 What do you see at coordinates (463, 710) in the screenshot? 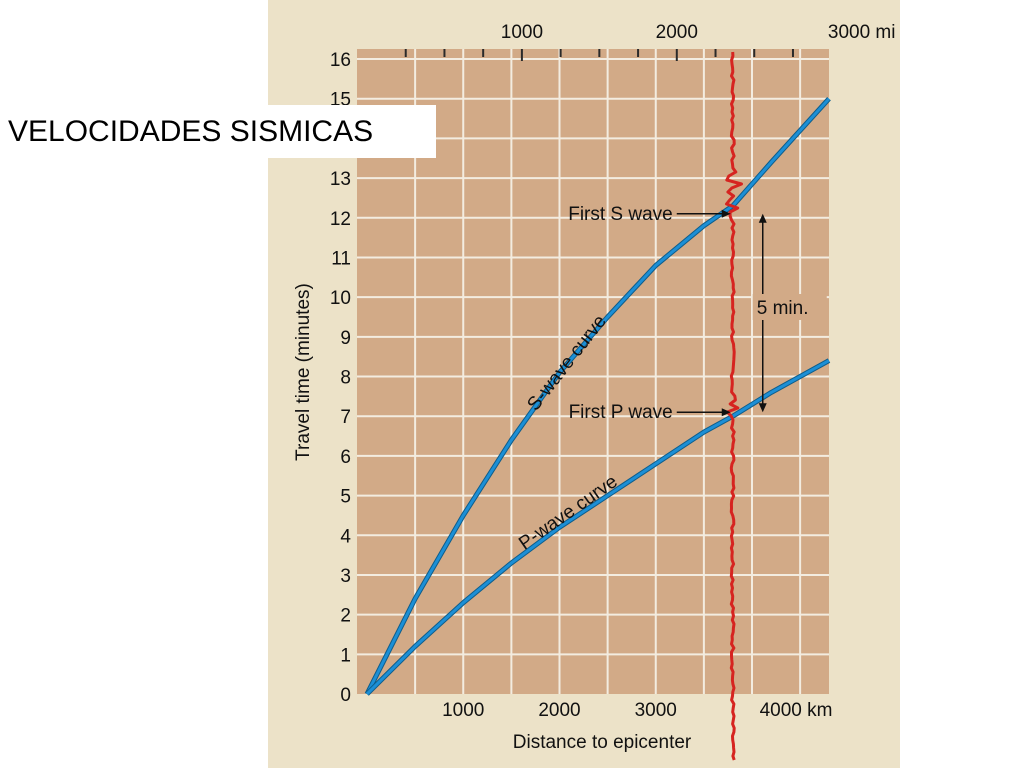
I see `x-tick-label: 1000` at bounding box center [463, 710].